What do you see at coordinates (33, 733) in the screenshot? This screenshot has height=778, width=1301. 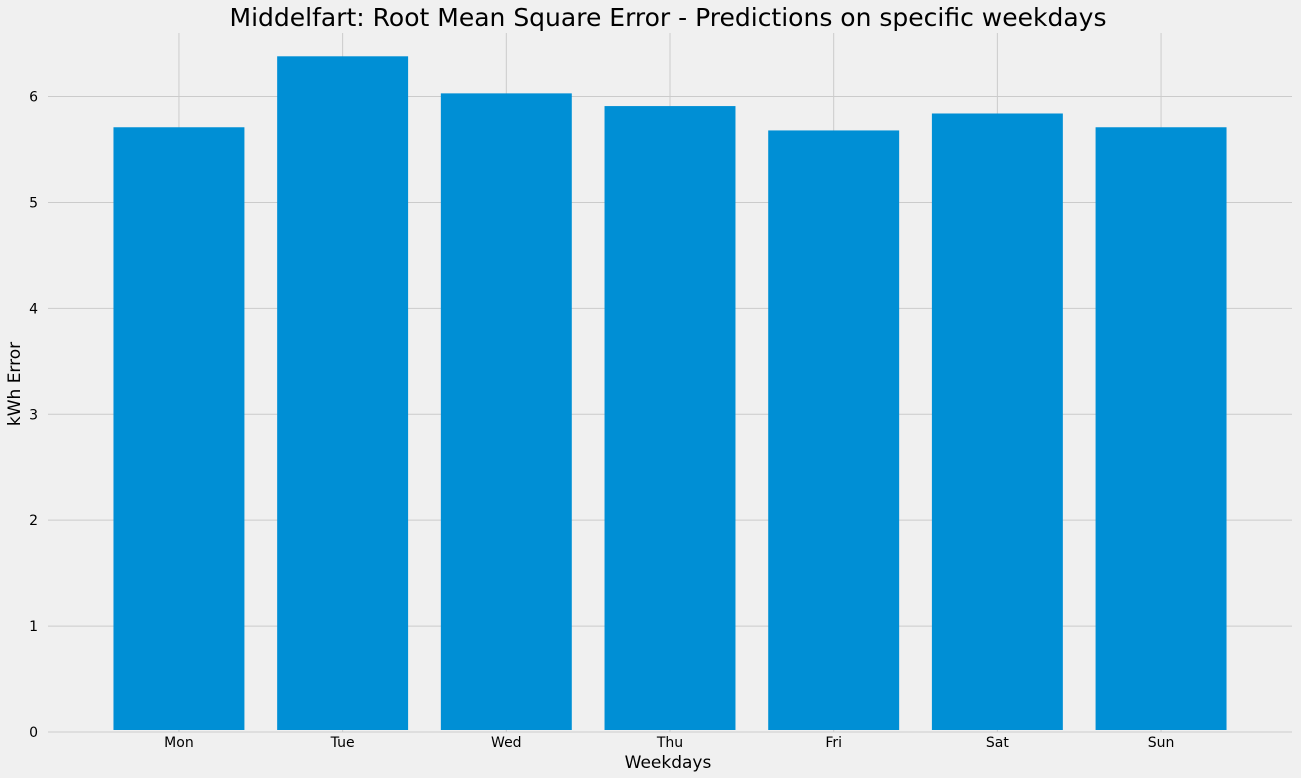 I see `y-tick-label: 0` at bounding box center [33, 733].